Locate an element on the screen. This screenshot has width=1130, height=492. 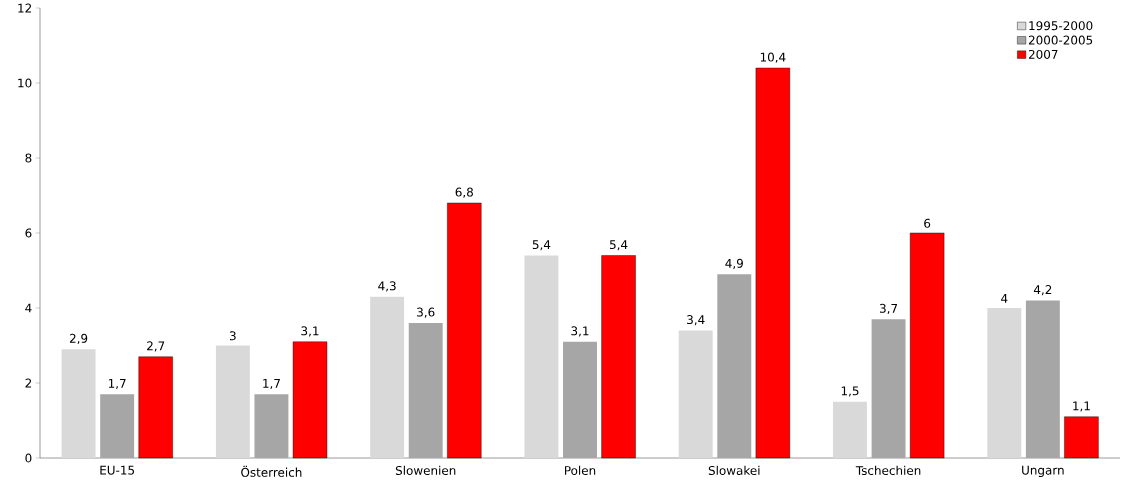
legend-label: 2000-2005 is located at coordinates (1060, 40).